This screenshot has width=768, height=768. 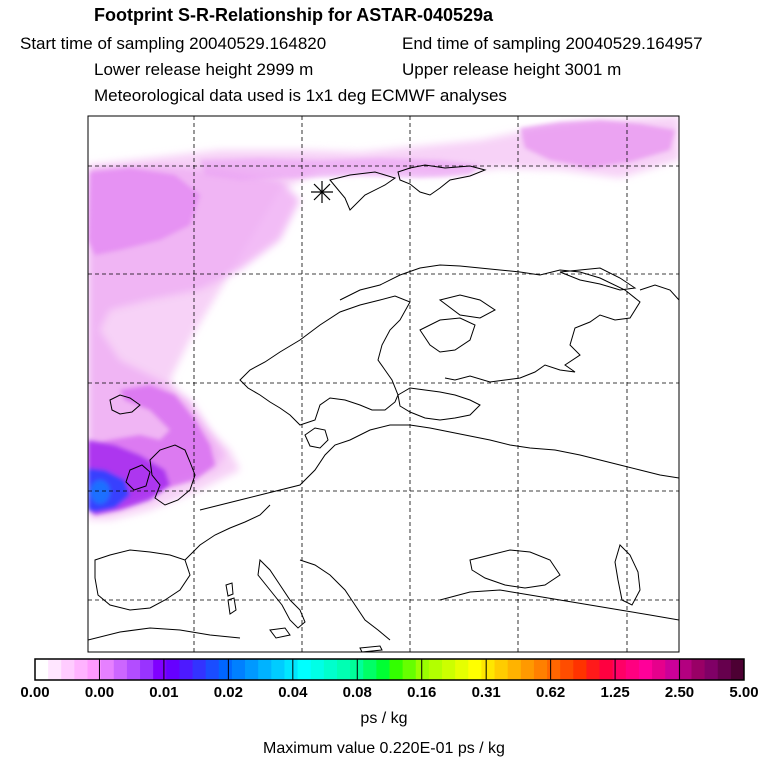 What do you see at coordinates (598, 279) in the screenshot?
I see `coast-novaya-zemlya` at bounding box center [598, 279].